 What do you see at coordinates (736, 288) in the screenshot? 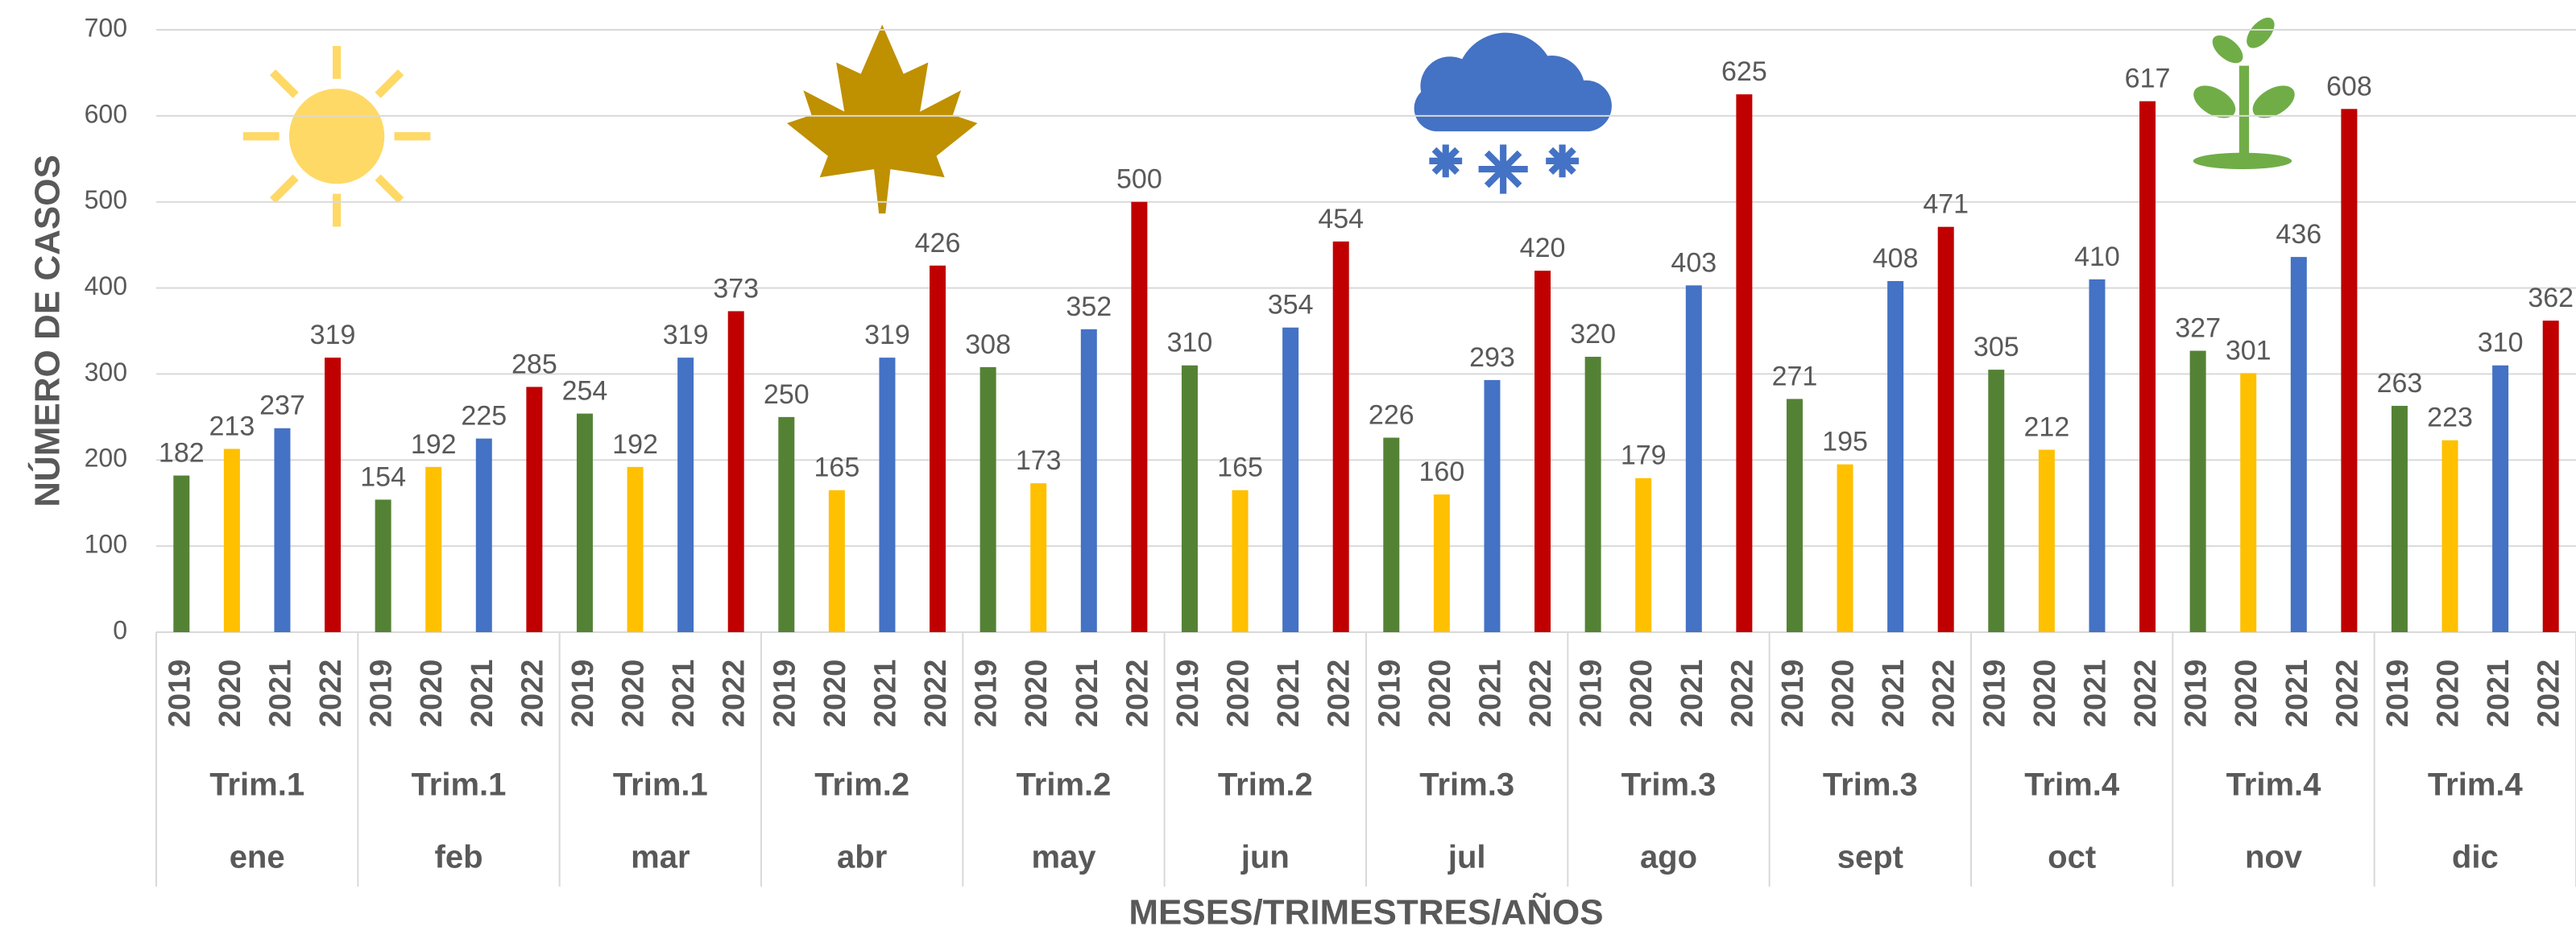
I see `value-label: 373` at bounding box center [736, 288].